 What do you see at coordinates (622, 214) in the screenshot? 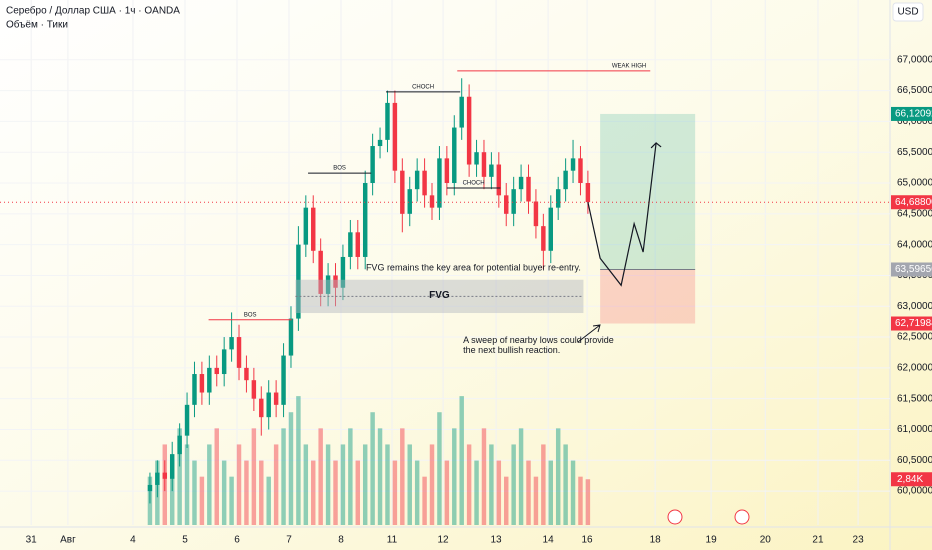
I see `projection-path` at bounding box center [622, 214].